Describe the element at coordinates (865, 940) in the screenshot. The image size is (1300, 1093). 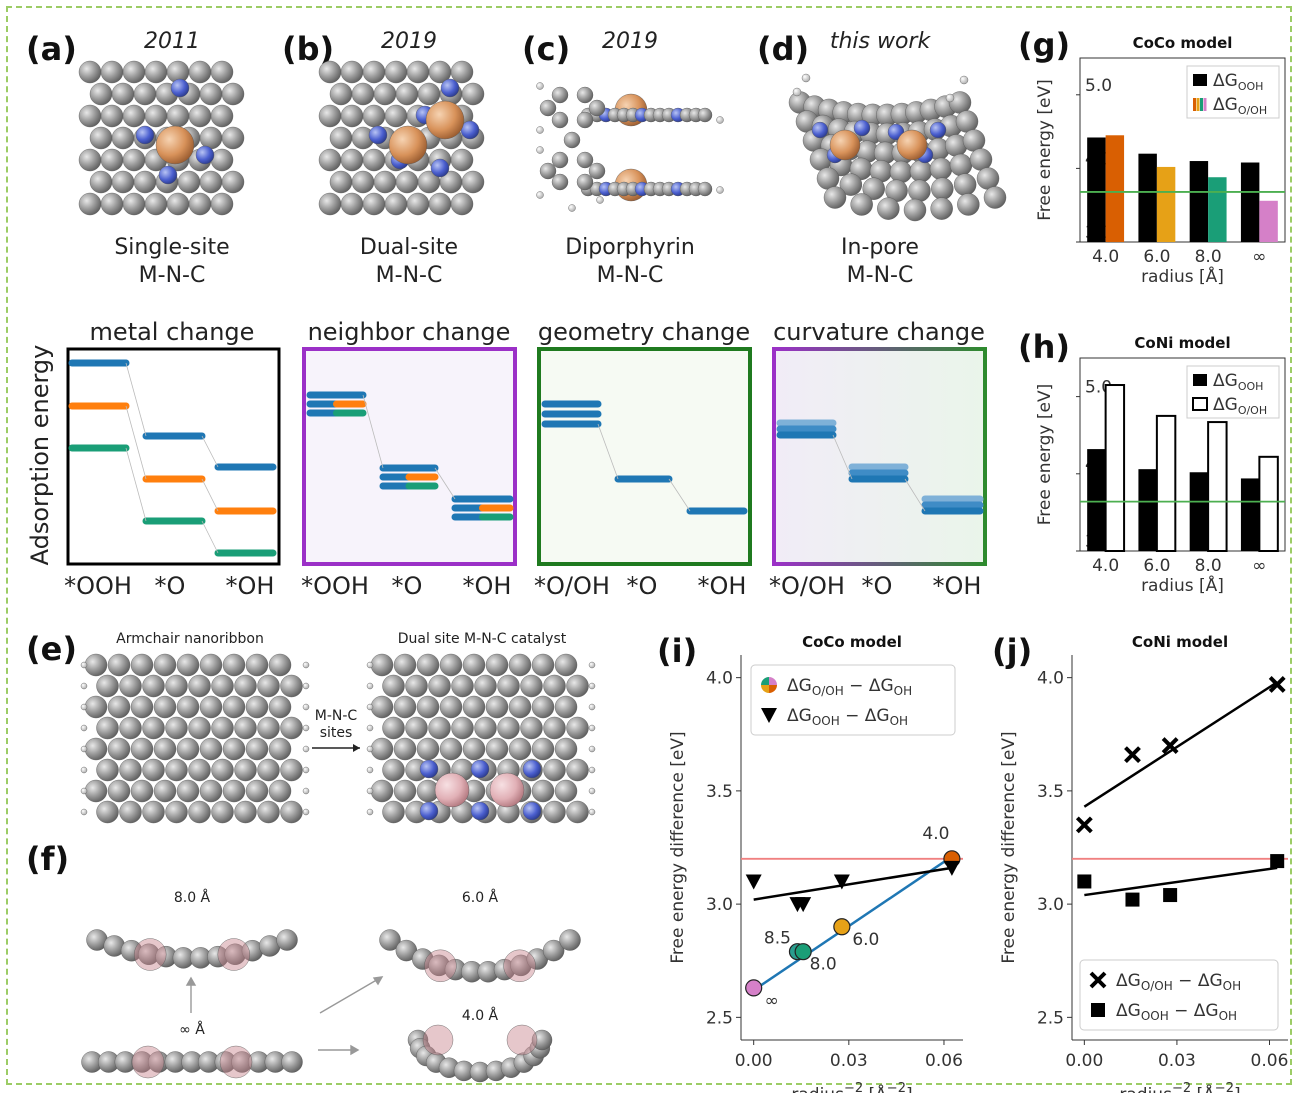
I see `point-label: 6.0` at that location.